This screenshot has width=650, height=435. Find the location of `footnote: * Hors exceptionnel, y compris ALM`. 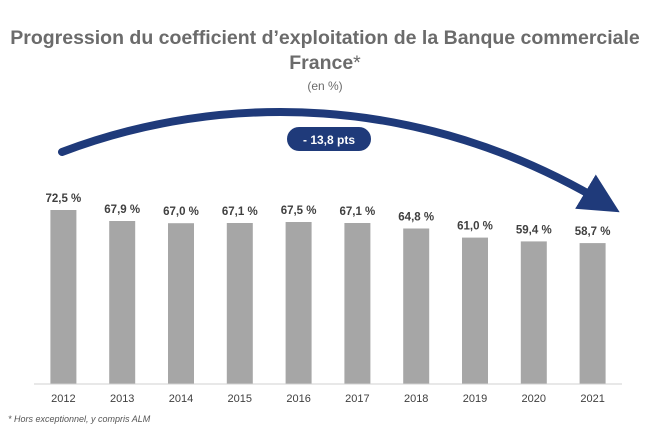

footnote: * Hors exceptionnel, y compris ALM is located at coordinates (79, 419).